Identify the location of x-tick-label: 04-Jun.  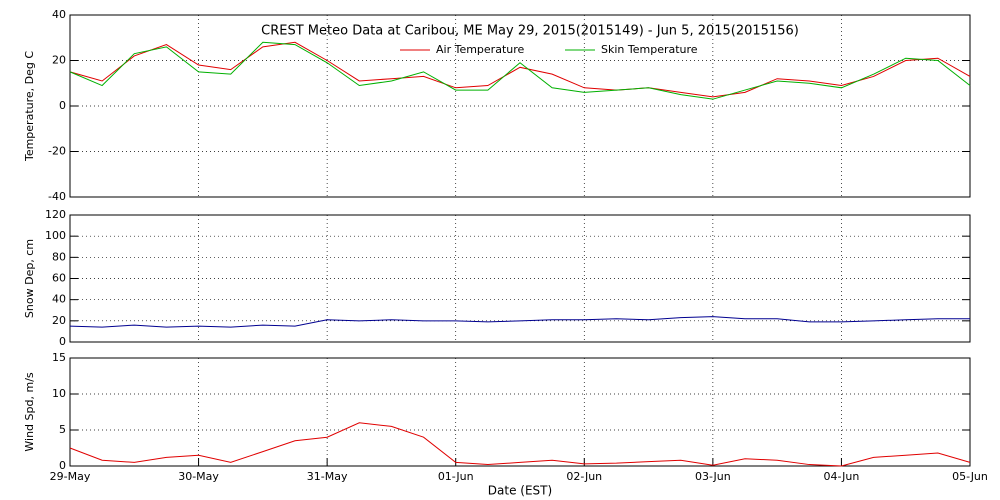
(842, 476).